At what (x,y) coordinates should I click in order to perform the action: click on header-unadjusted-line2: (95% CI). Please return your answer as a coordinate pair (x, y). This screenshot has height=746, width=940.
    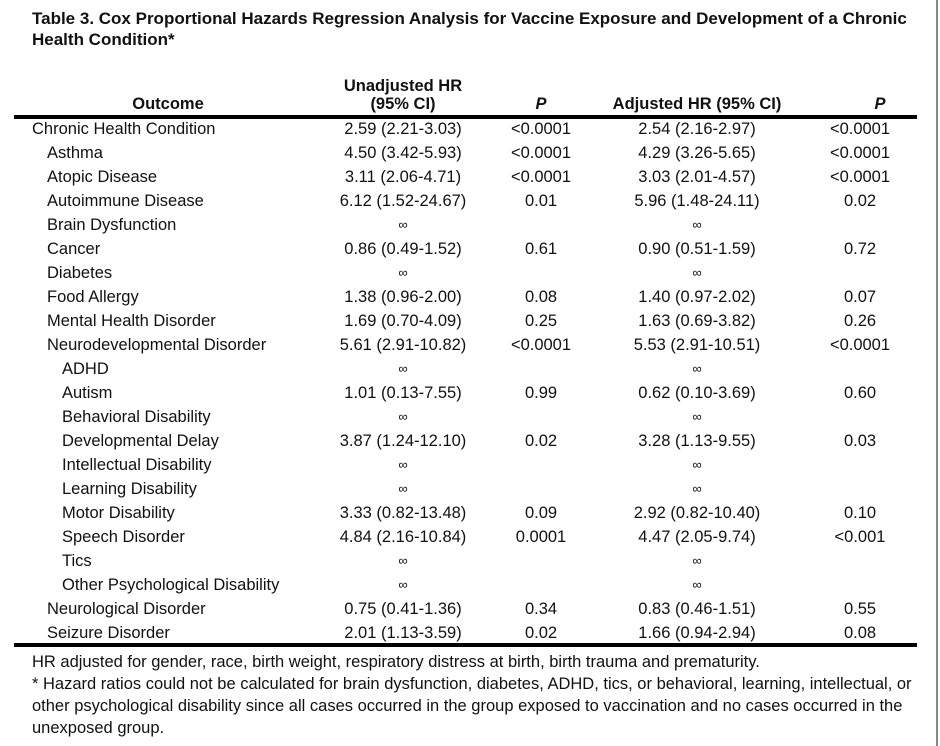
    Looking at the image, I should click on (403, 104).